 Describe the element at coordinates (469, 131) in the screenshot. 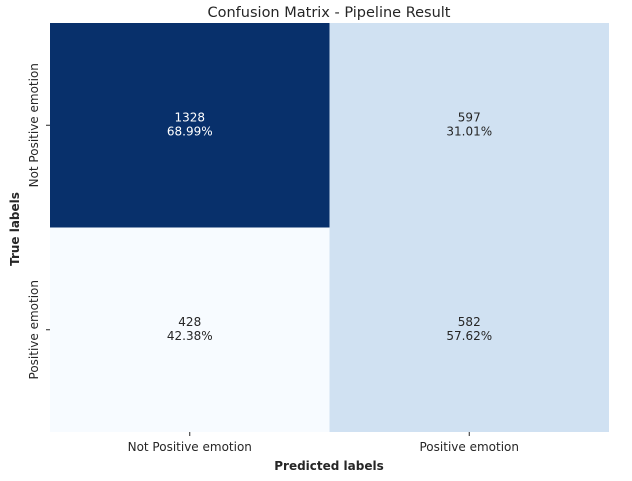

I see `cell-percent-label: 31.01%` at that location.